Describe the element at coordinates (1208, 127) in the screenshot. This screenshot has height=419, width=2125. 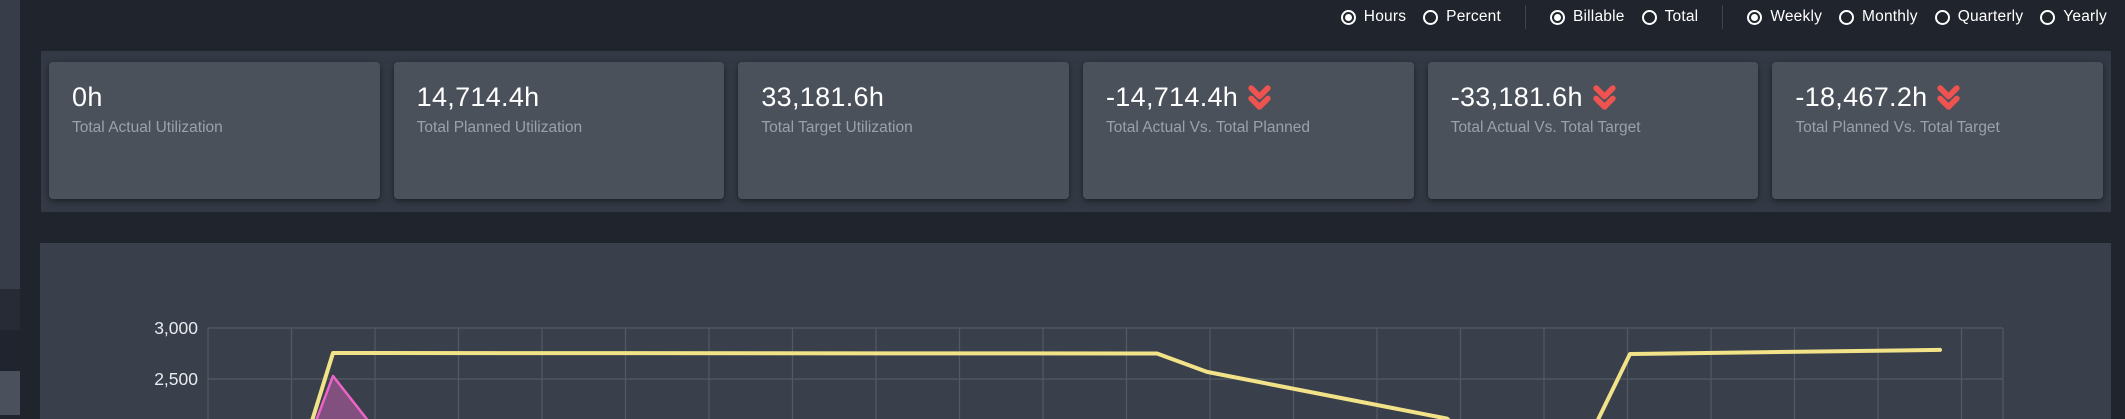
I see `stat-label: Total Actual Vs. Total Planned` at that location.